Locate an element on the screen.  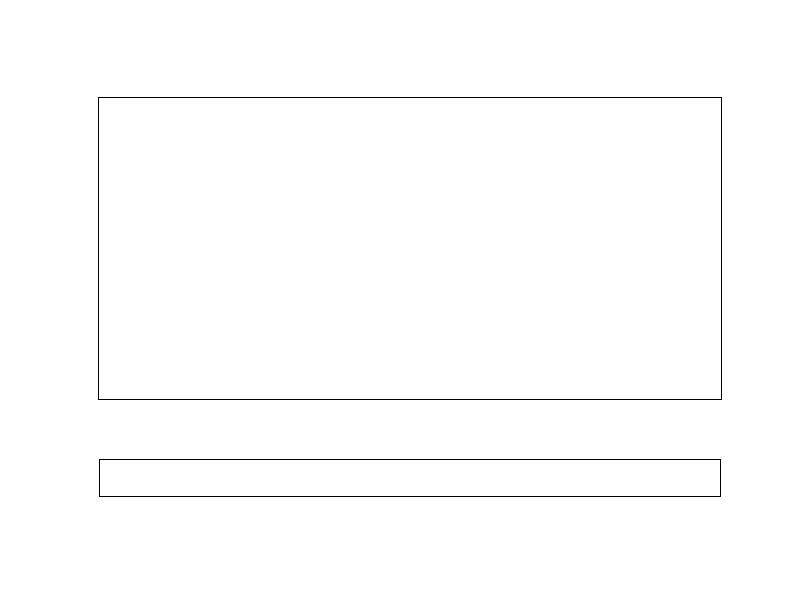
colorbar-gradient is located at coordinates (410, 478).